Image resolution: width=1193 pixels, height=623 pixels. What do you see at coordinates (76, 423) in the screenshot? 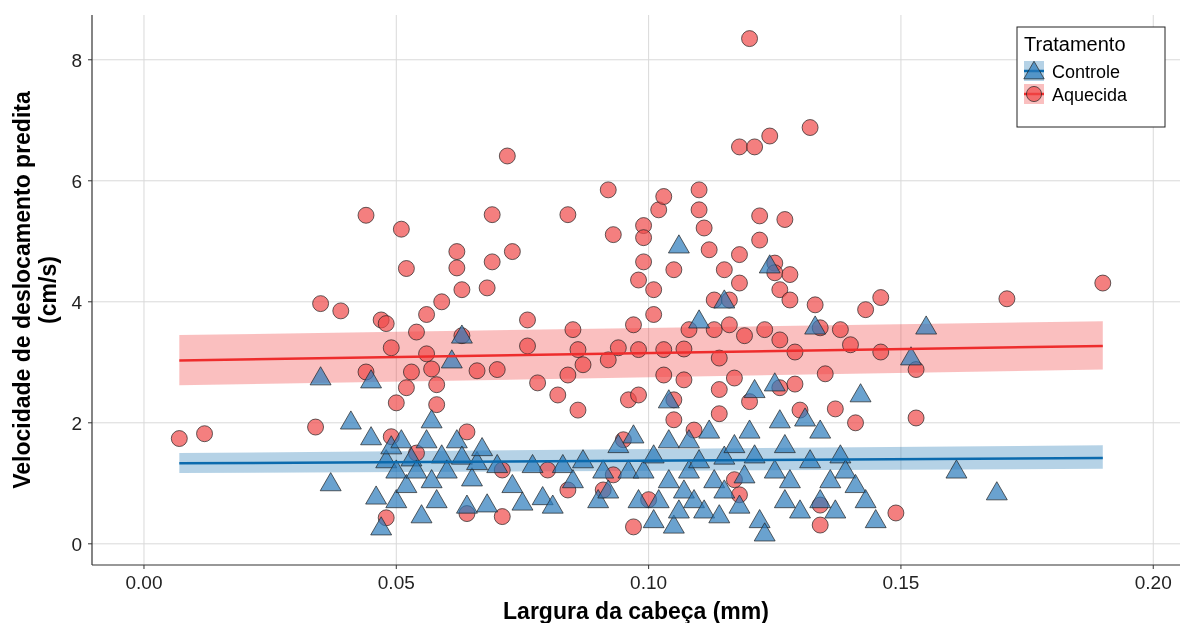
I see `y-tick-label: 2` at bounding box center [76, 423].